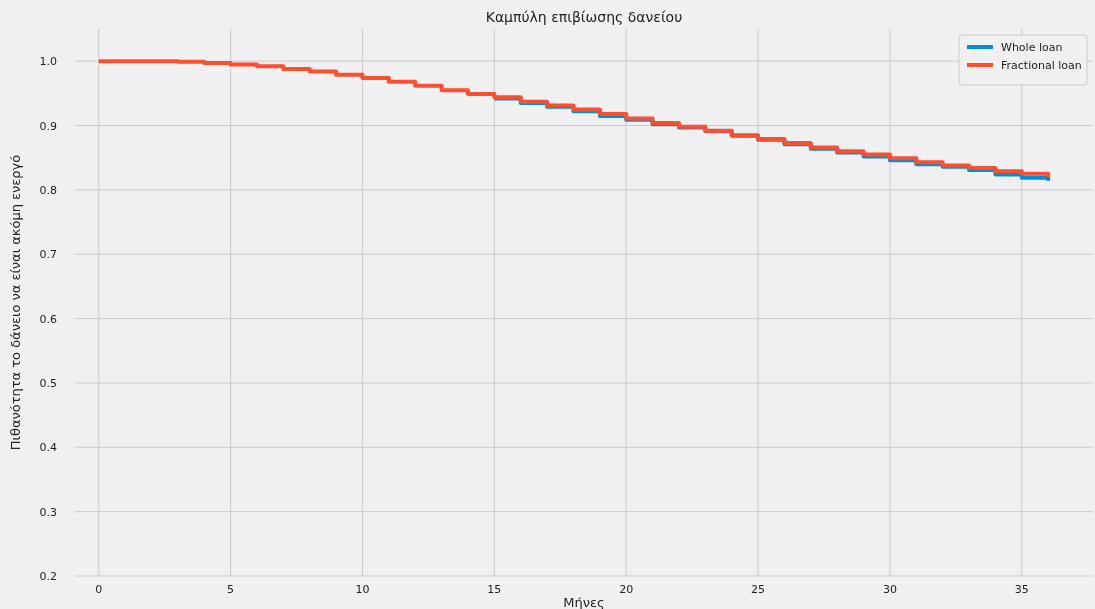 This screenshot has width=1095, height=609. Describe the element at coordinates (15, 302) in the screenshot. I see `y-axis-title: Πιθανότητα το δάνειο να είναι ακόμη ενεργό` at that location.